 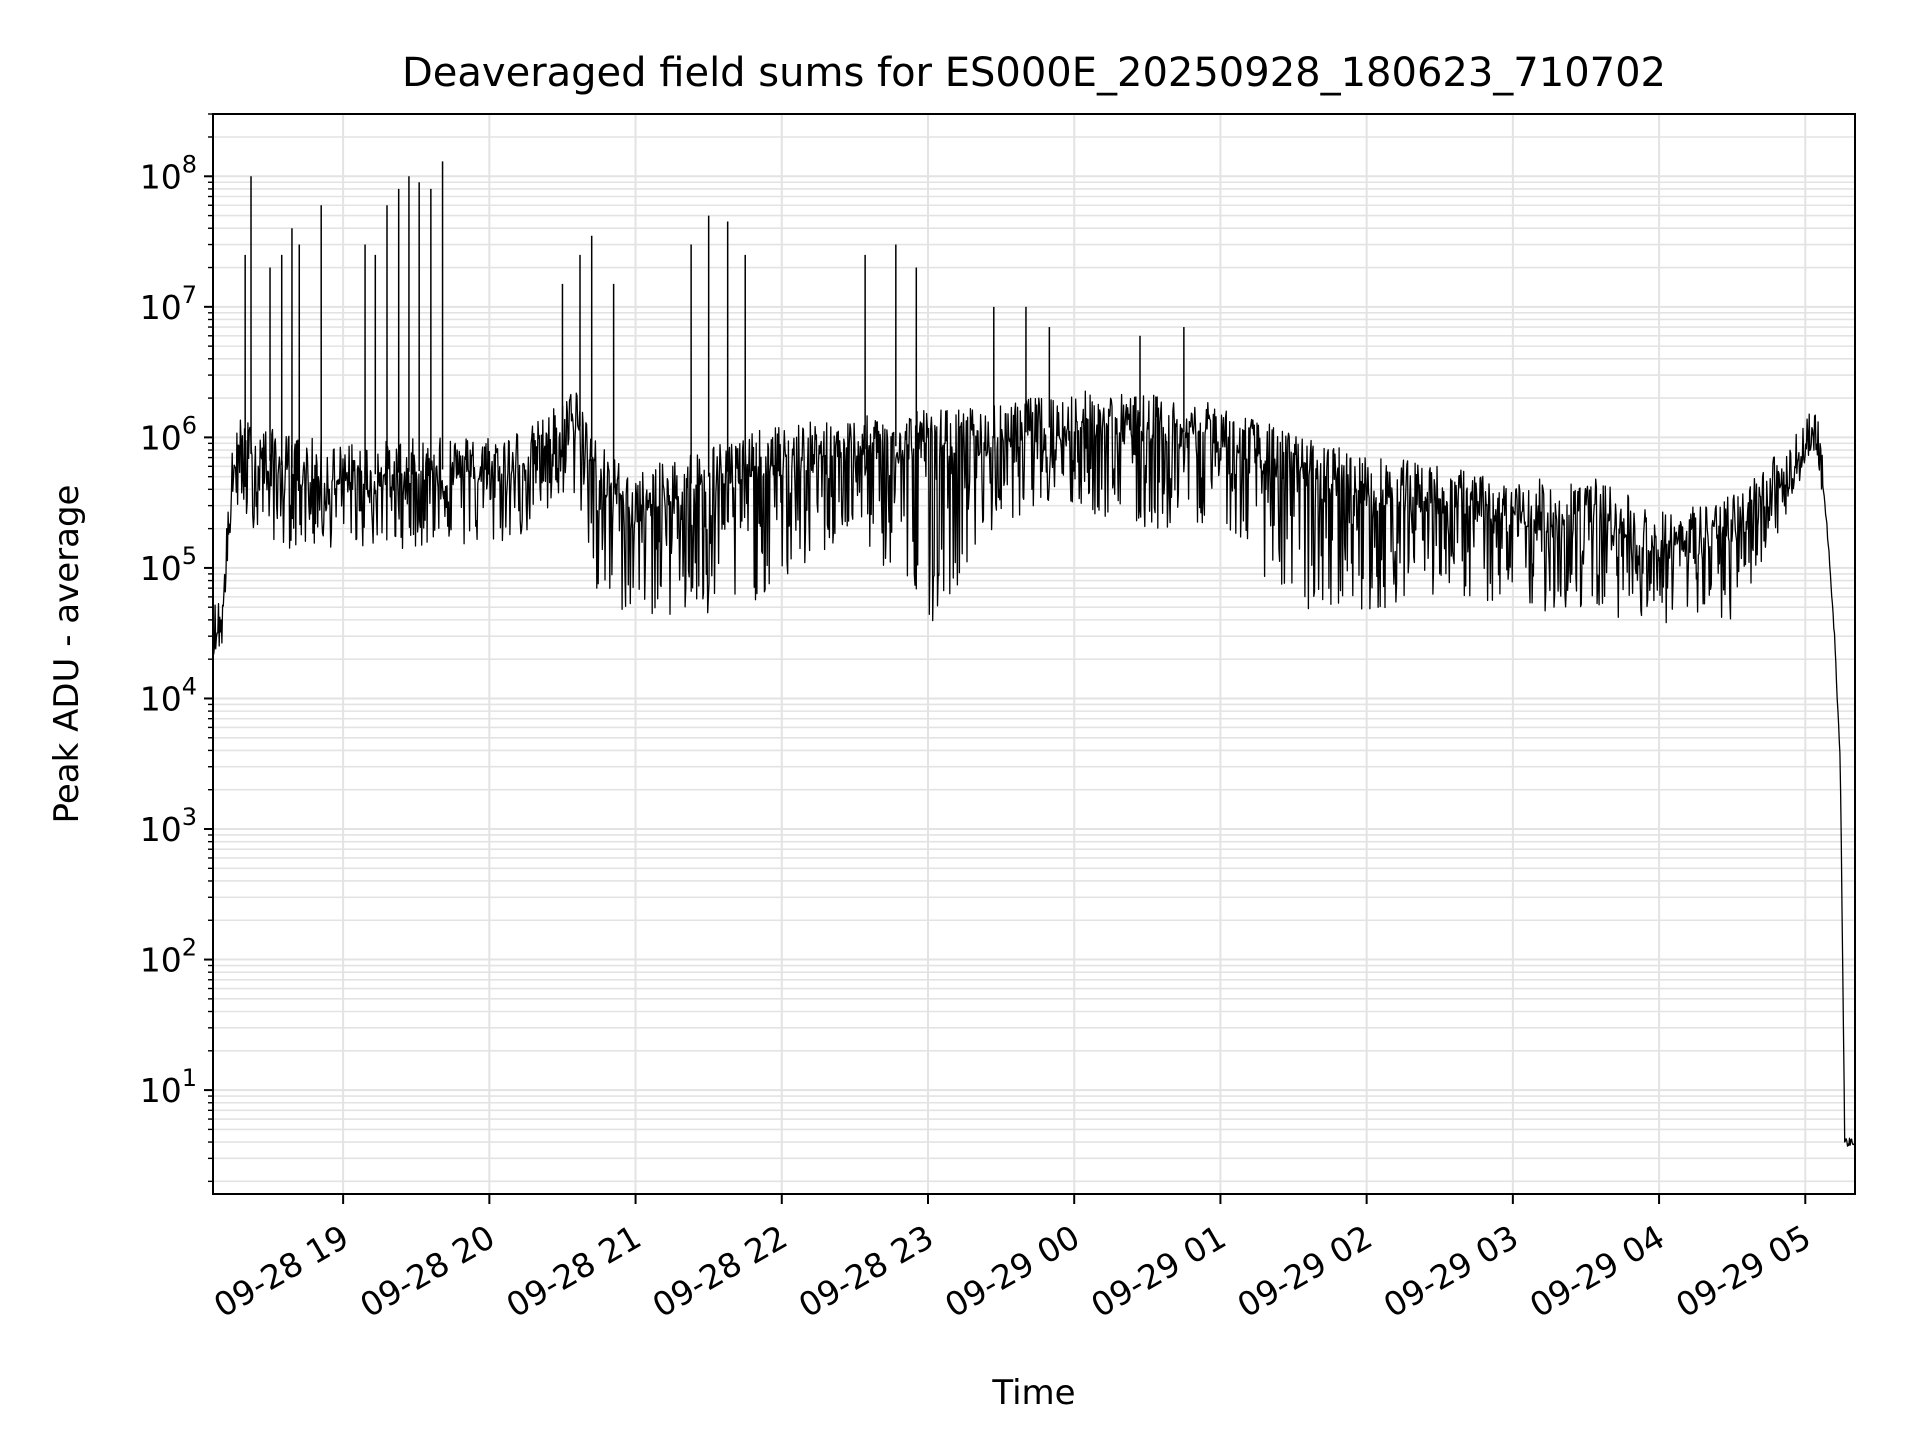 What do you see at coordinates (281, 1271) in the screenshot?
I see `x-tick-label: 09-28 19` at bounding box center [281, 1271].